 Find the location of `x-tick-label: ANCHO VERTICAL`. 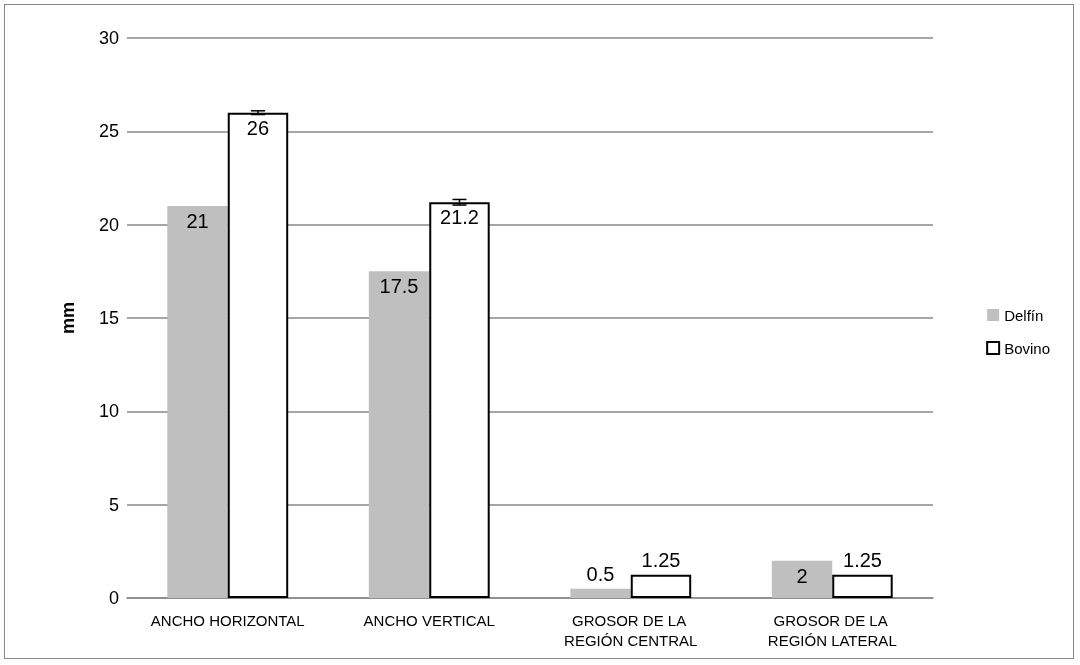

x-tick-label: ANCHO VERTICAL is located at coordinates (429, 620).